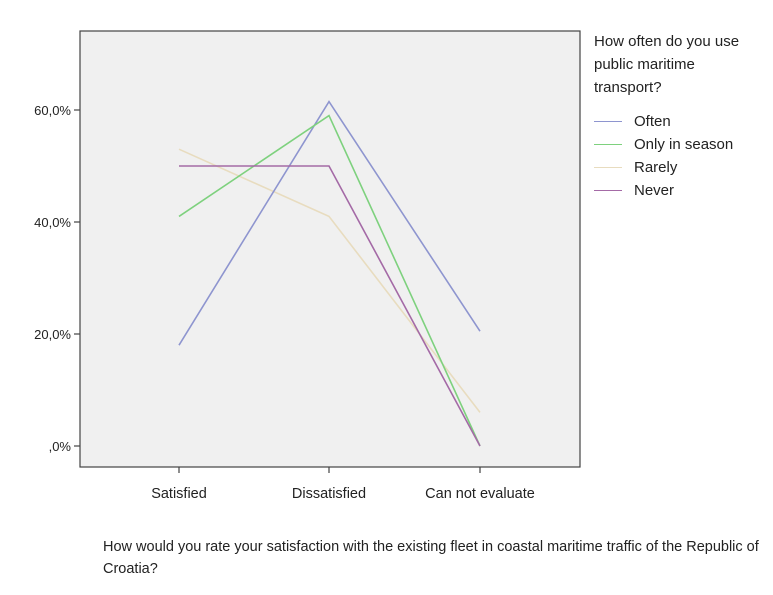  What do you see at coordinates (52, 222) in the screenshot?
I see `y-tick-label: 40,0%` at bounding box center [52, 222].